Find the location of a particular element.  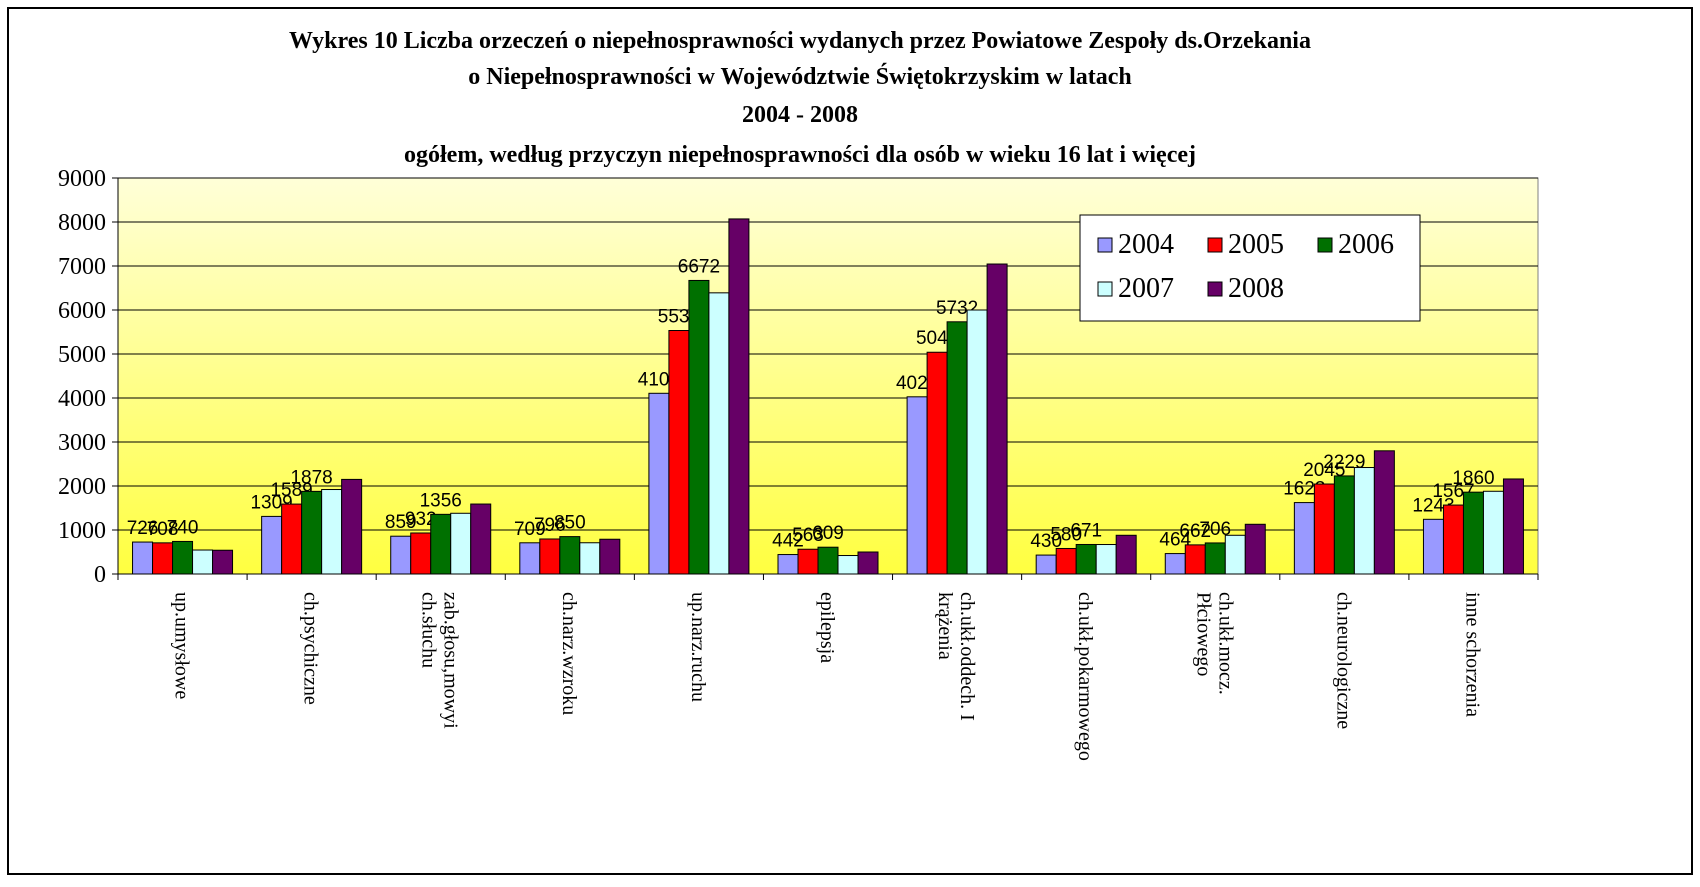

x-tick-label: inne schorzenia is located at coordinates (1472, 654).